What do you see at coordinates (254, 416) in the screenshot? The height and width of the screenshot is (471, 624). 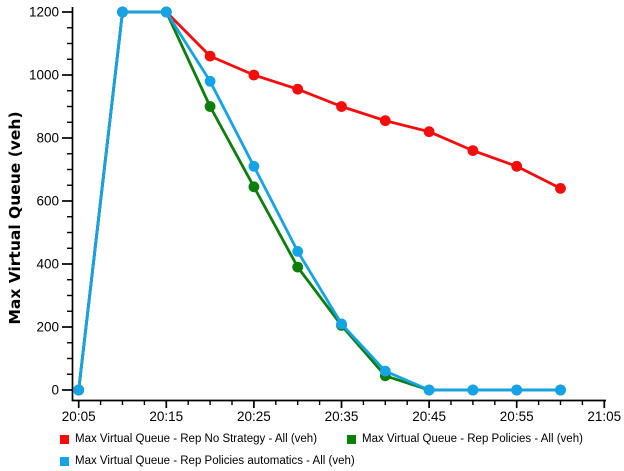 I see `x-axis-tick-label: 20:25` at bounding box center [254, 416].